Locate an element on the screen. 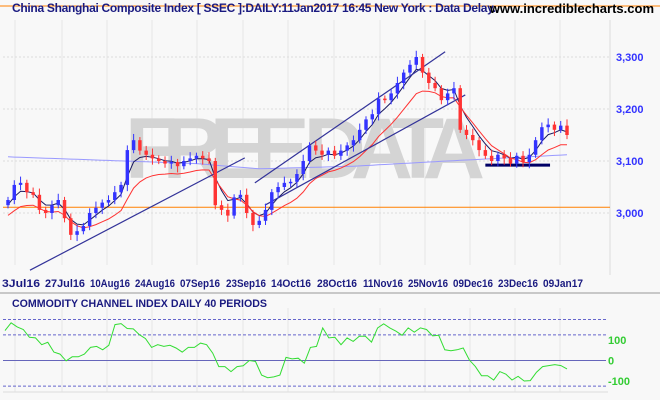 Image resolution: width=660 pixels, height=400 pixels. x-tick-label: 14Oct16 is located at coordinates (291, 284).